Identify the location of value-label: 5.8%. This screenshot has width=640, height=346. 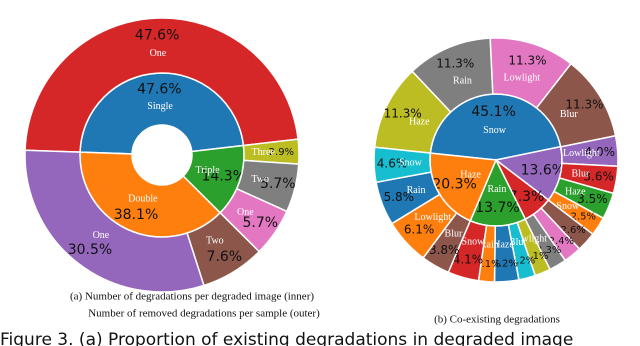
(399, 197).